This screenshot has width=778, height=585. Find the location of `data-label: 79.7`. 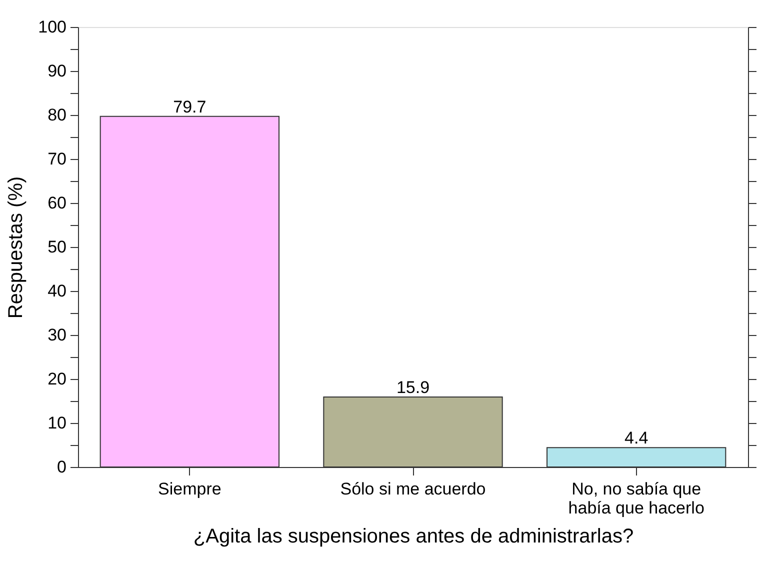

data-label: 79.7 is located at coordinates (189, 106).